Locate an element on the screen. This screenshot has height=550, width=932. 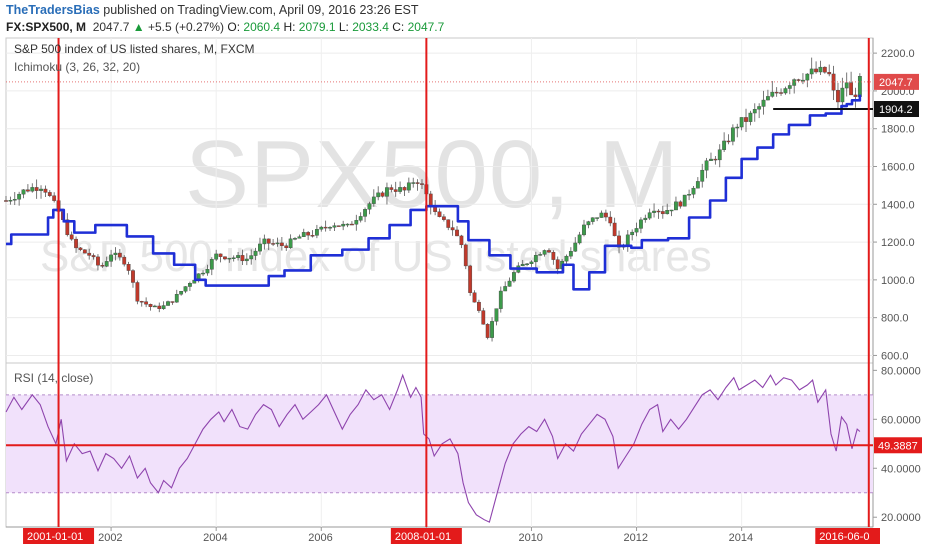
time-tick-label: 2012 is located at coordinates (636, 538).